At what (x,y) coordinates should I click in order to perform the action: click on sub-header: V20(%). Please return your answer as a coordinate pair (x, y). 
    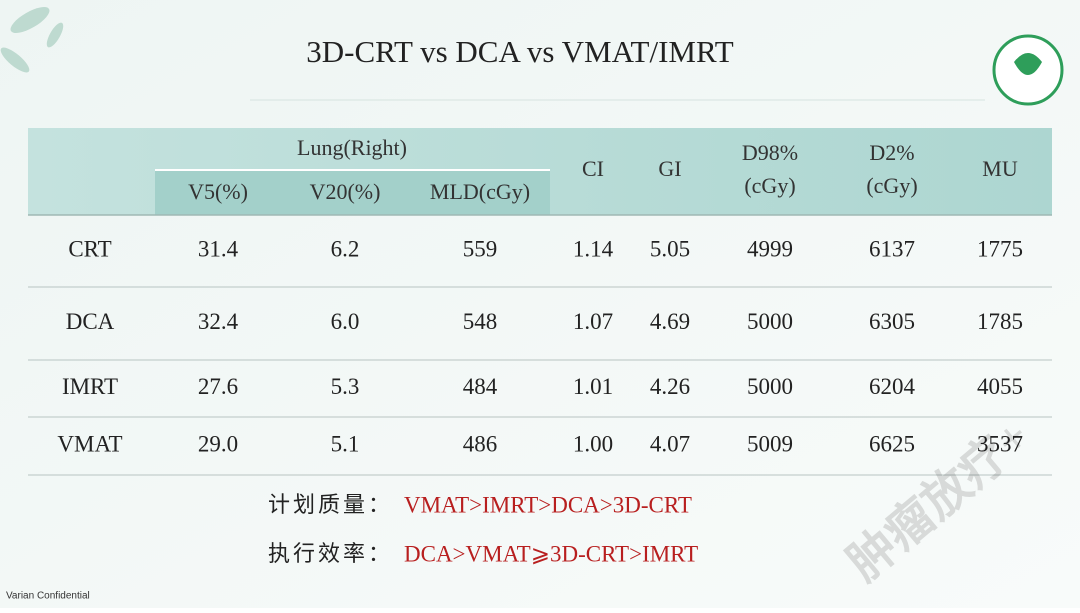
    Looking at the image, I should click on (345, 191).